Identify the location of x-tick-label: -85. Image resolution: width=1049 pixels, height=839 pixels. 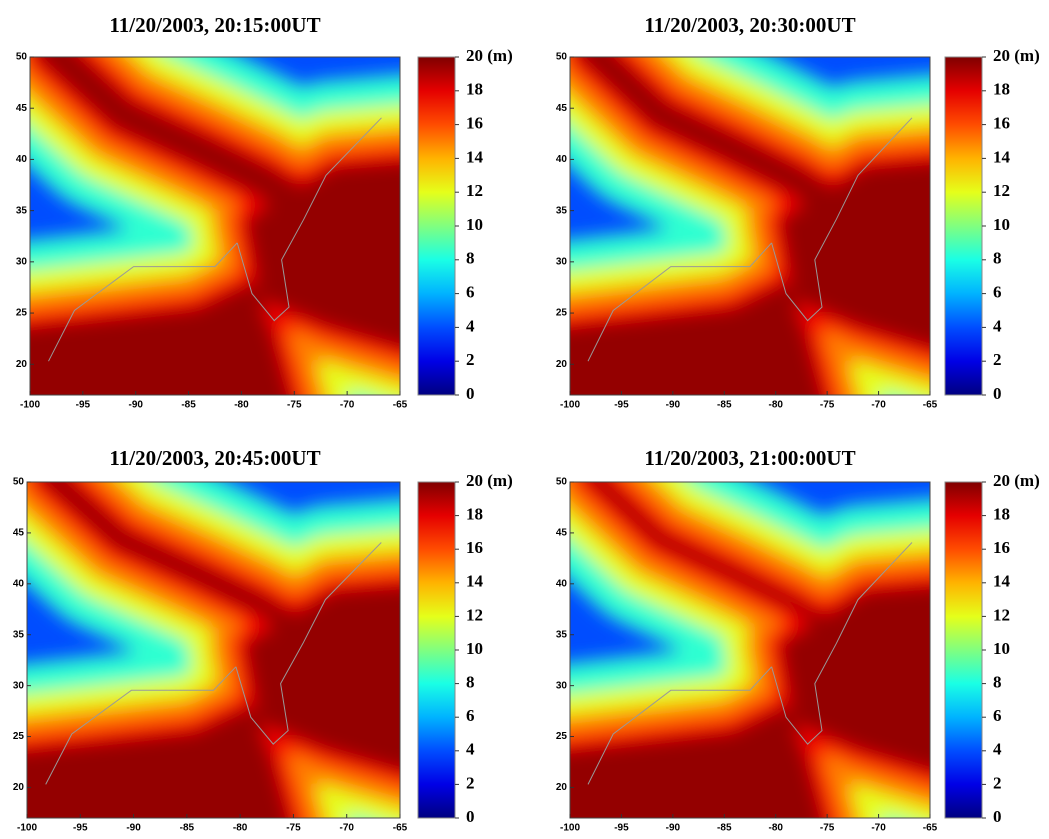
(188, 405).